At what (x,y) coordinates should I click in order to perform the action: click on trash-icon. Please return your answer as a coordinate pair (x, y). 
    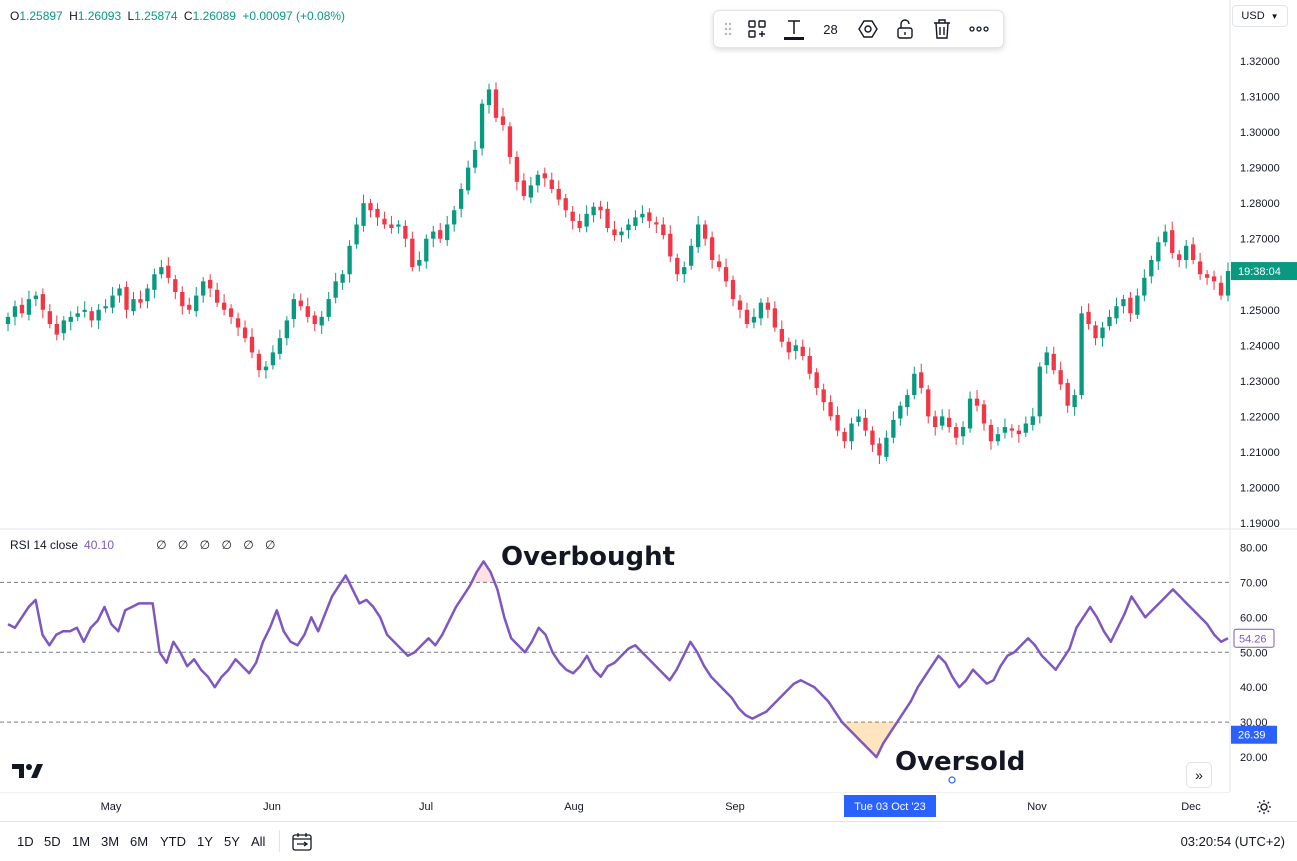
    Looking at the image, I should click on (941, 29).